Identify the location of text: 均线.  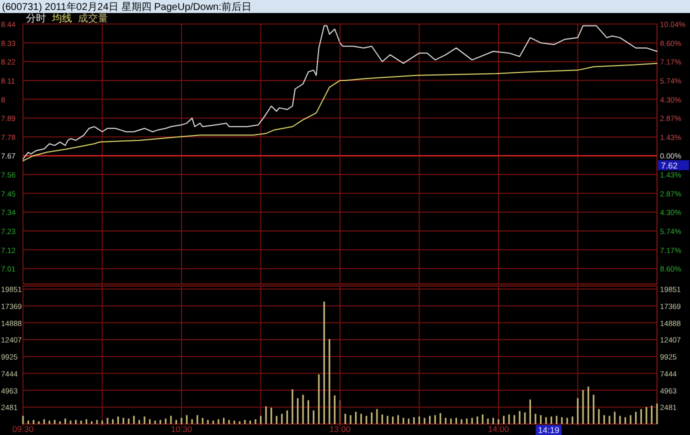
(61, 18).